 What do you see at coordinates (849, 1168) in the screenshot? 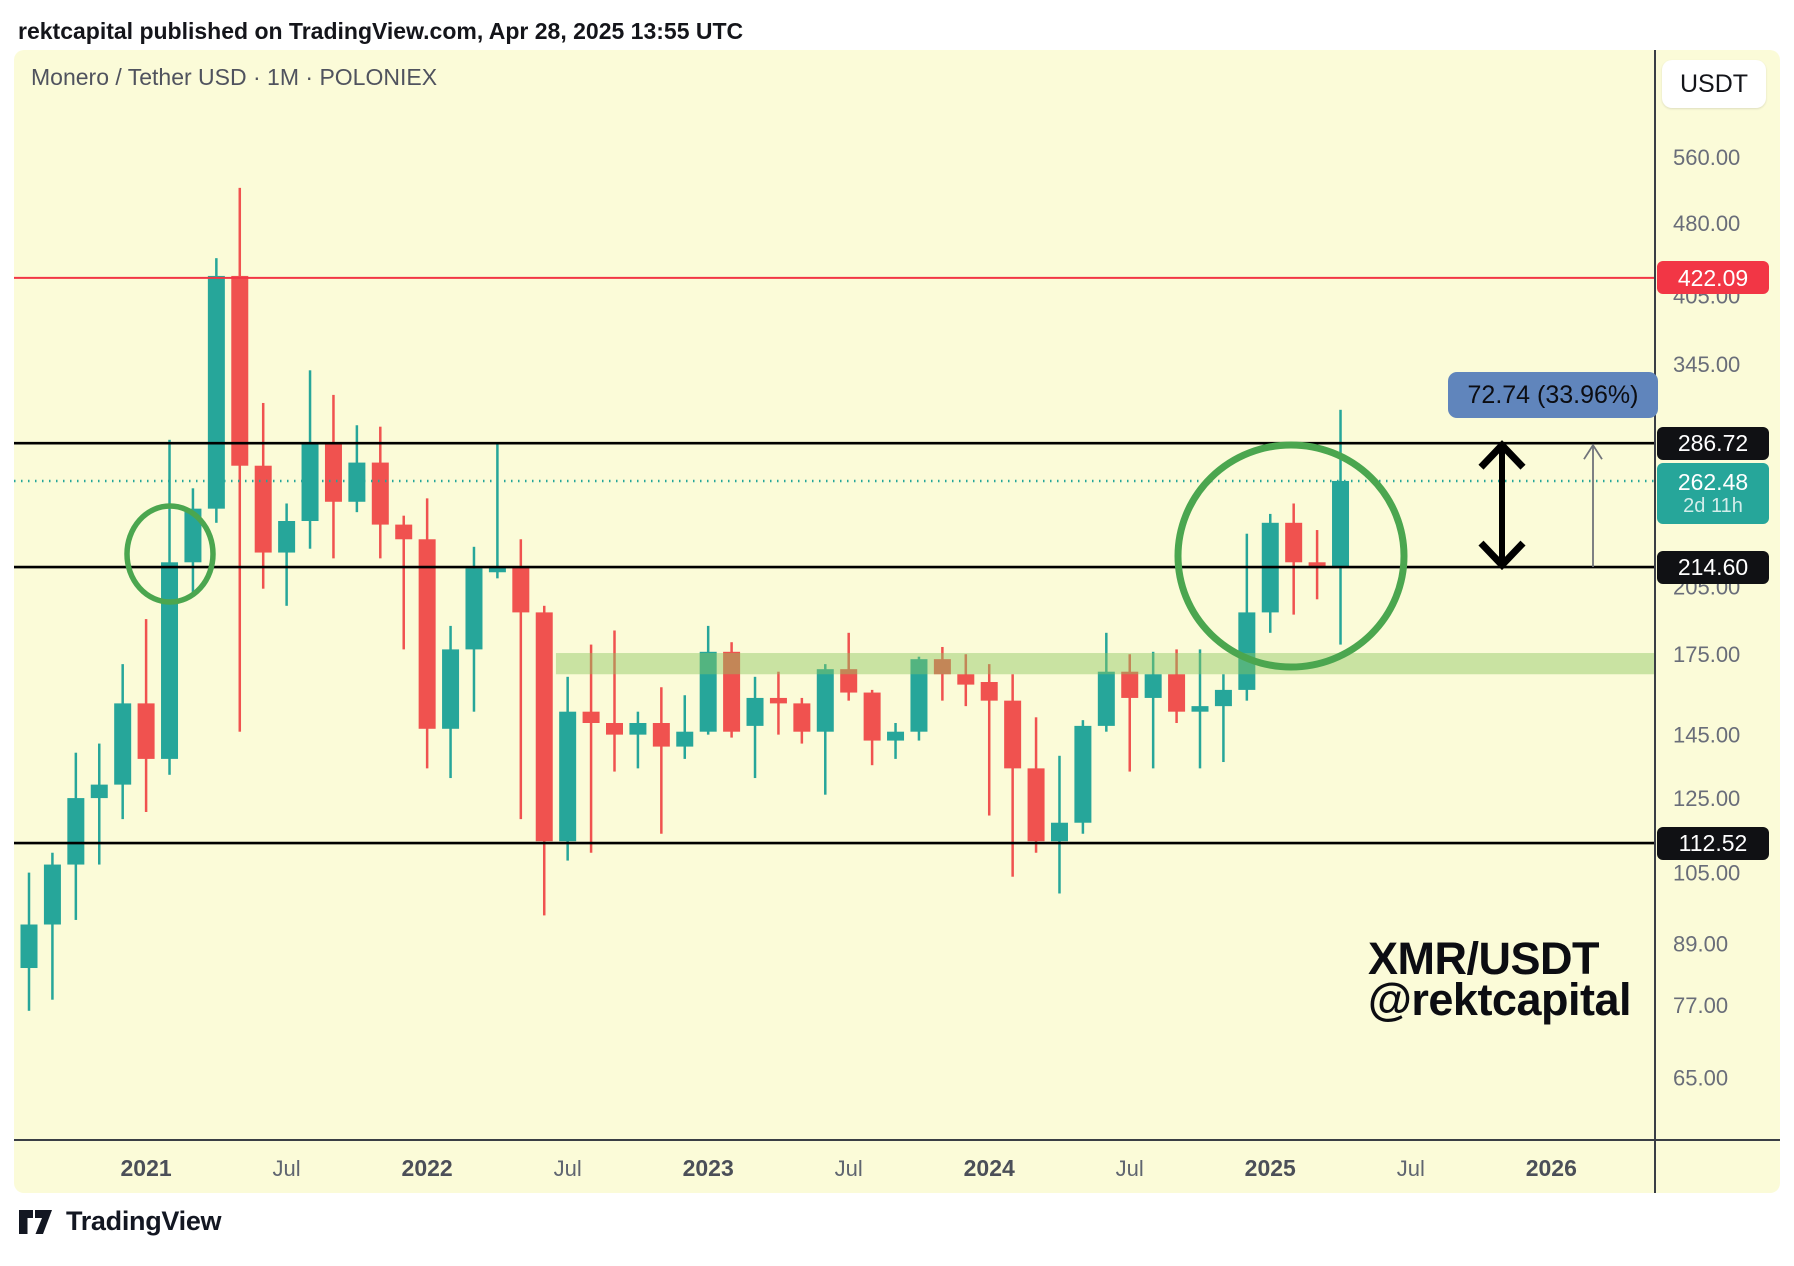
I see `time-tick-Jul-35: Jul` at bounding box center [849, 1168].